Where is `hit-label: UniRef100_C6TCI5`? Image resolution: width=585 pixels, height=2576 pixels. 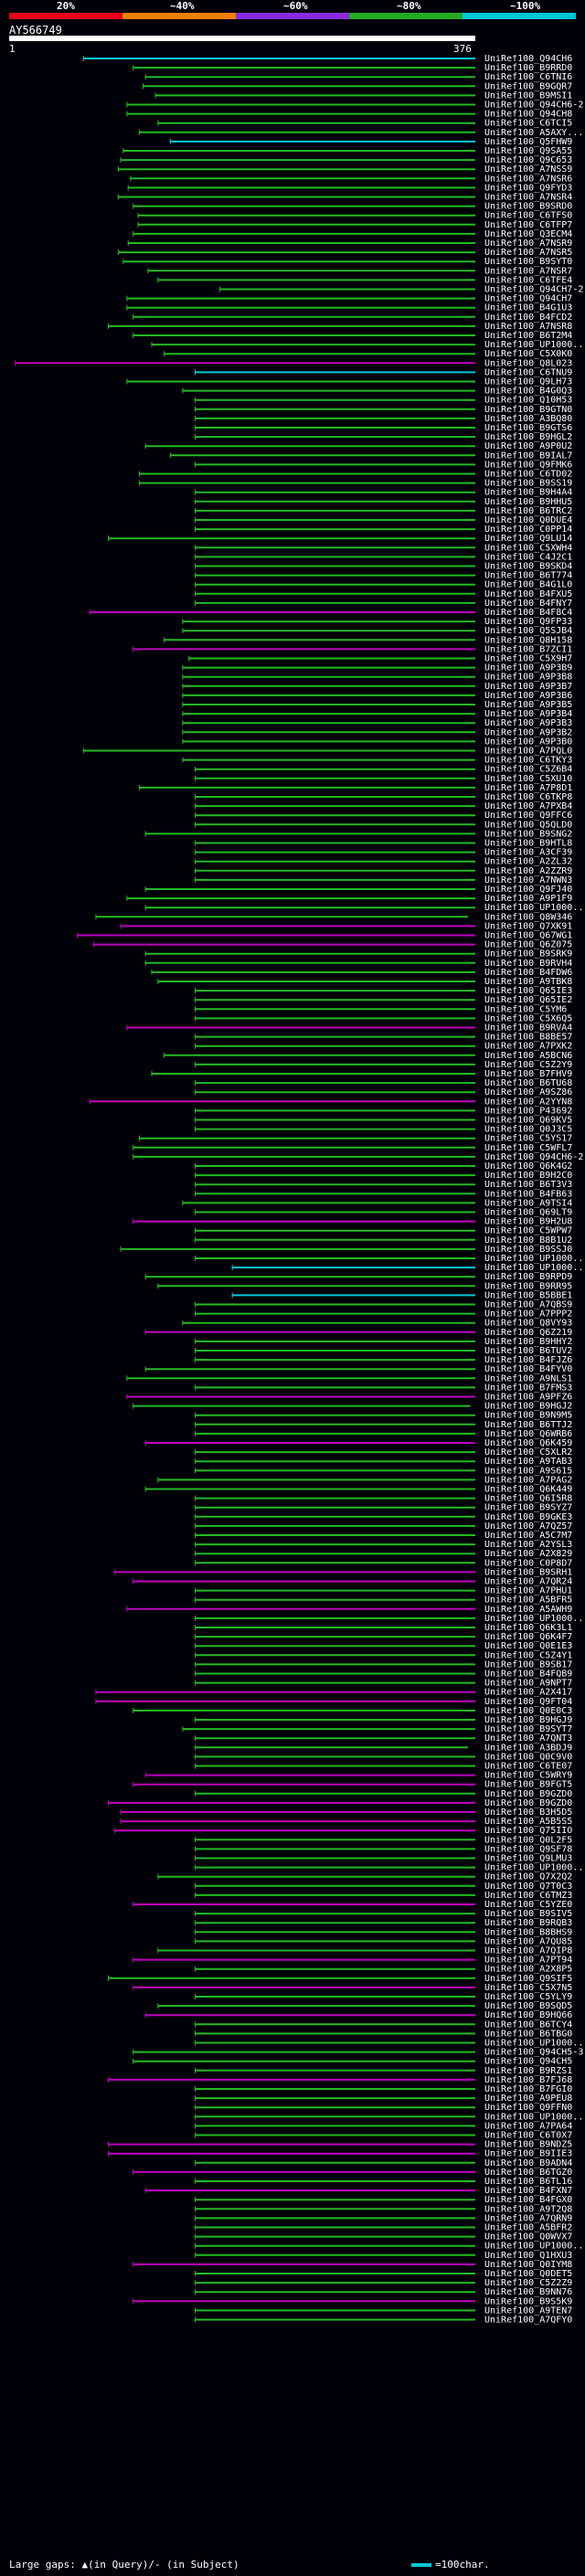 hit-label: UniRef100_C6TCI5 is located at coordinates (528, 124).